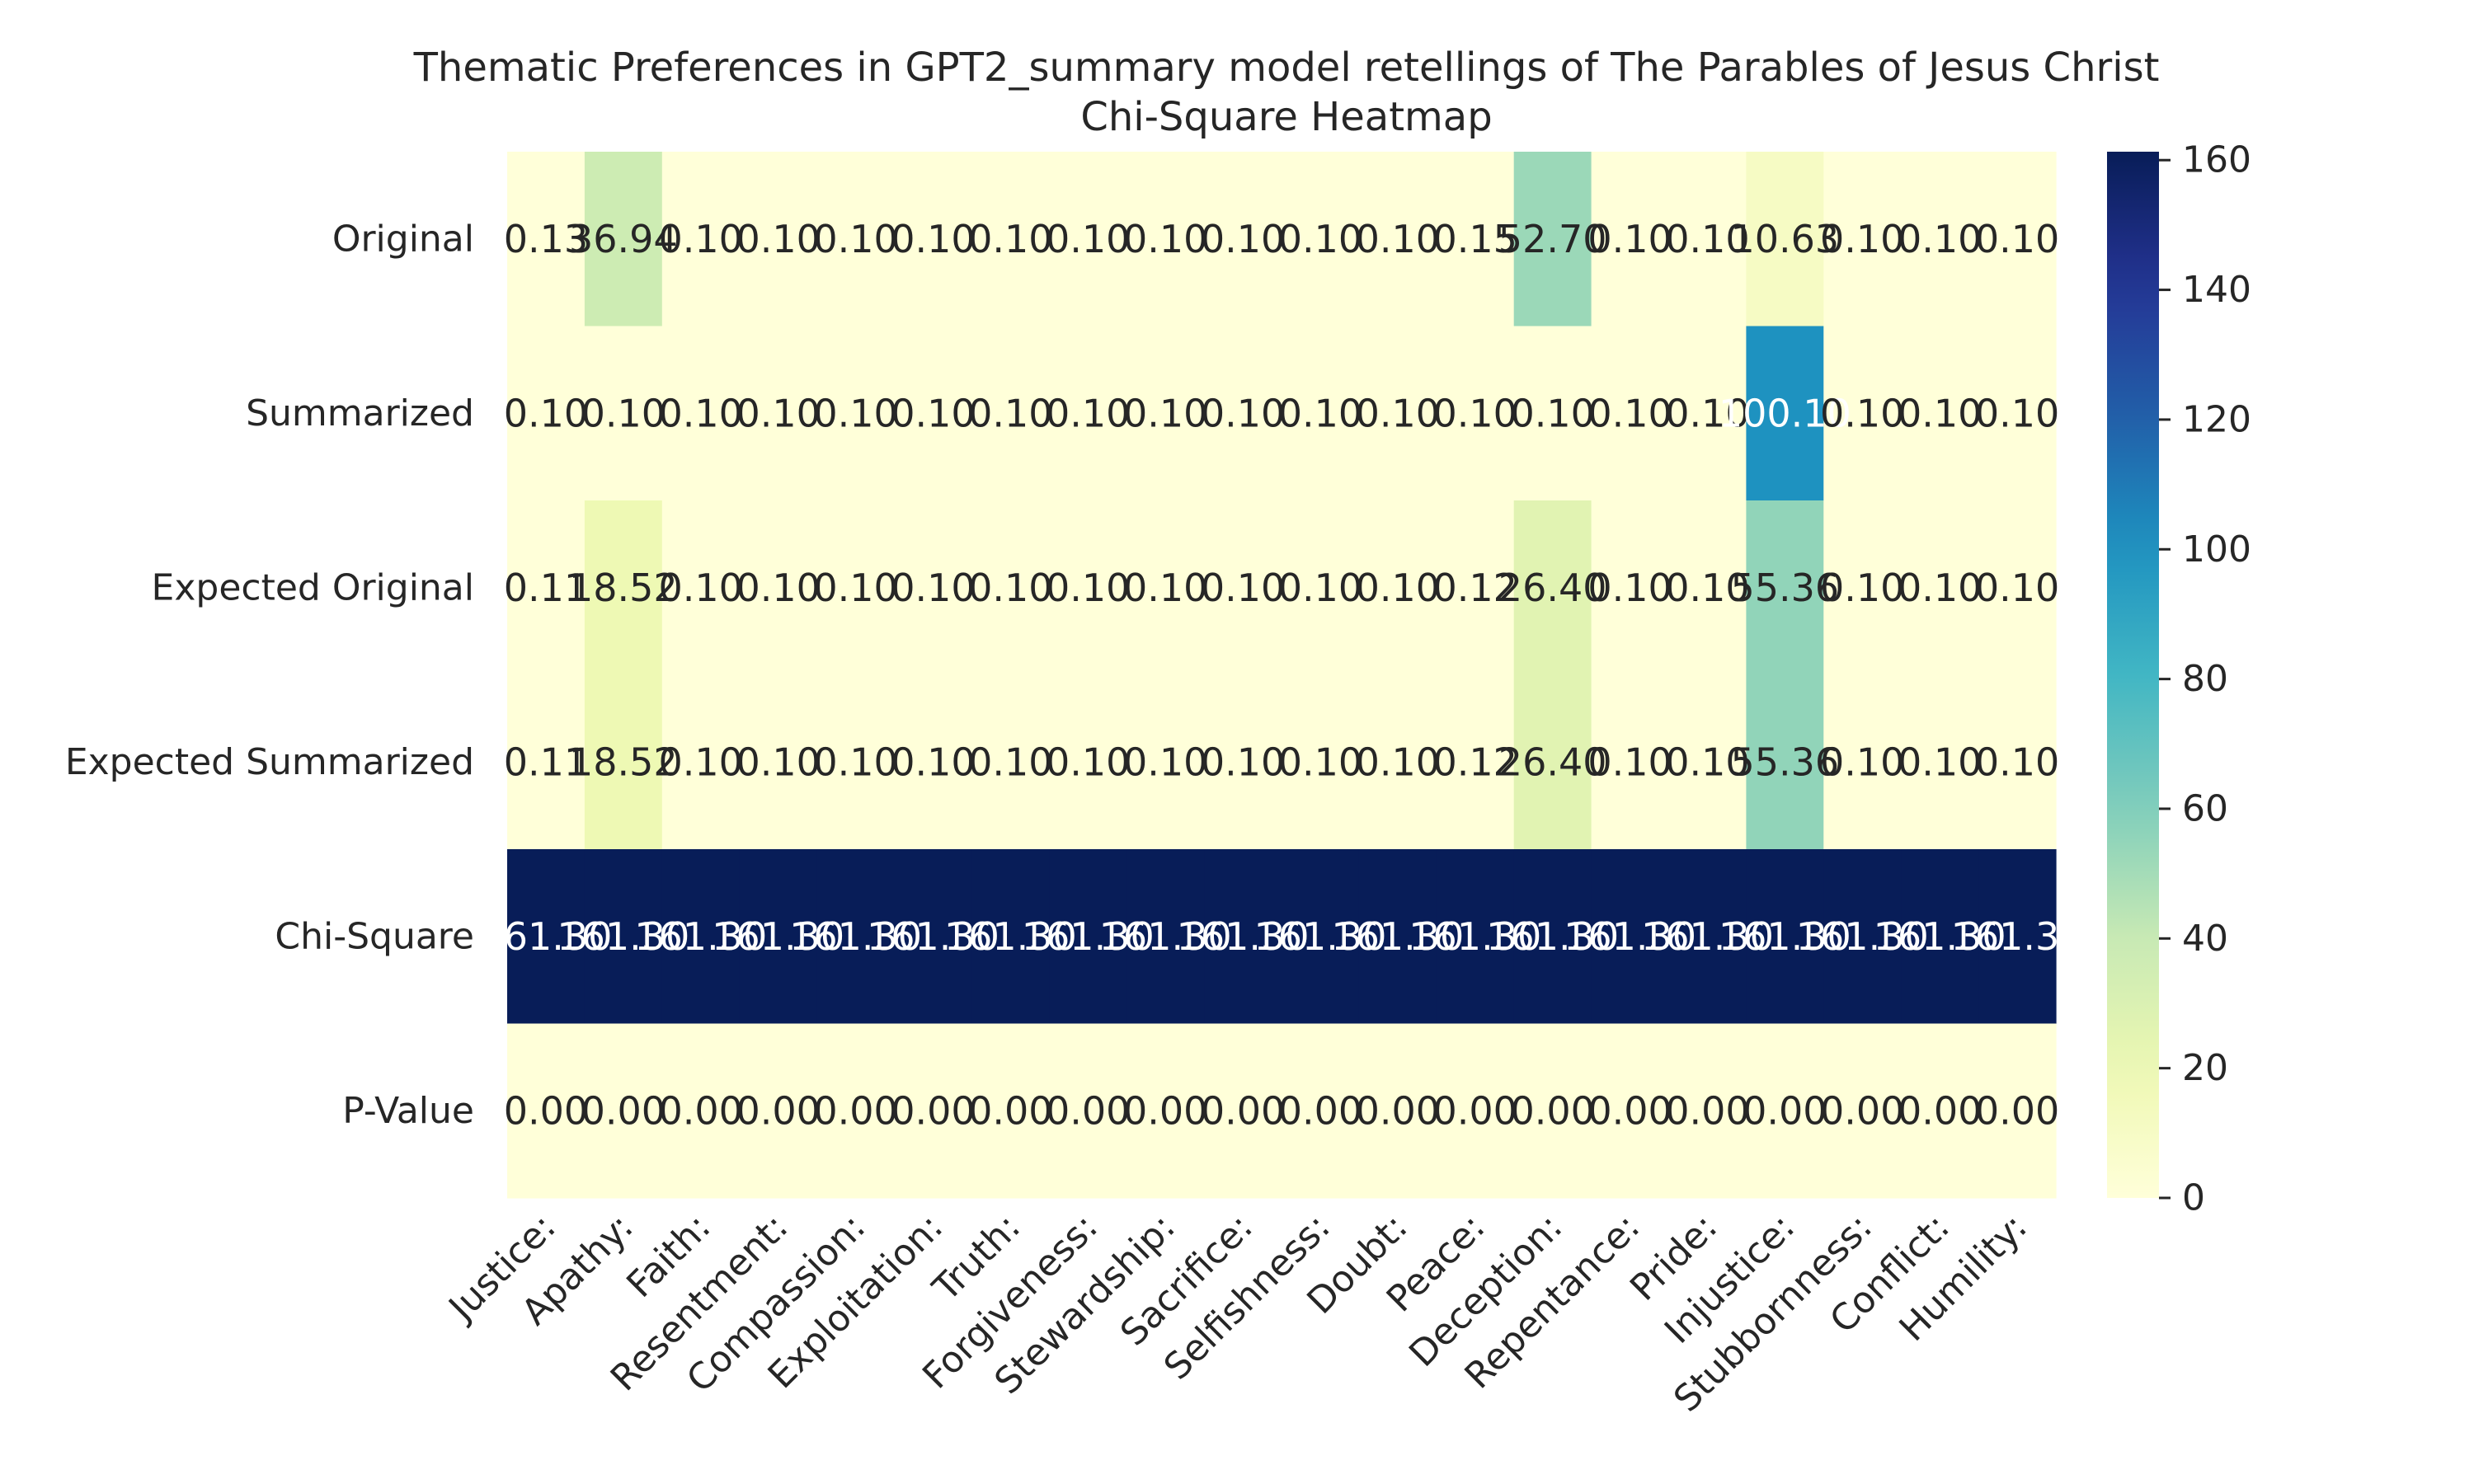 The image size is (2474, 1484). What do you see at coordinates (360, 413) in the screenshot?
I see `y-tick-label: Summarized` at bounding box center [360, 413].